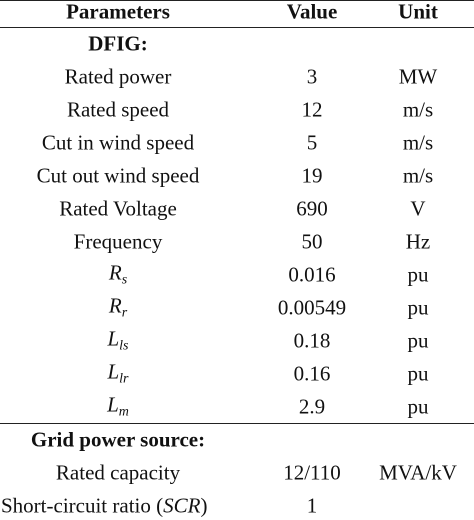 The image size is (474, 520). I want to click on parameter-symbol: Lm, so click(118, 406).